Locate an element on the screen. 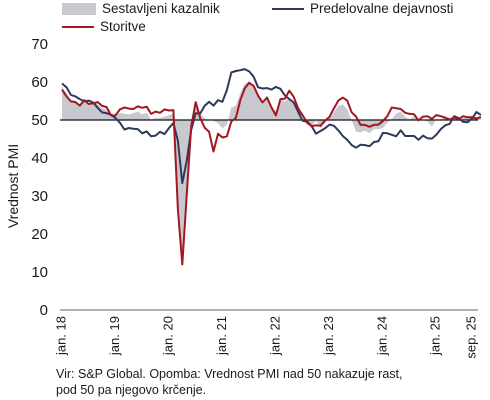 The image size is (490, 400). legend-item-composite: Sestavljeni kazalnik is located at coordinates (141, 8).